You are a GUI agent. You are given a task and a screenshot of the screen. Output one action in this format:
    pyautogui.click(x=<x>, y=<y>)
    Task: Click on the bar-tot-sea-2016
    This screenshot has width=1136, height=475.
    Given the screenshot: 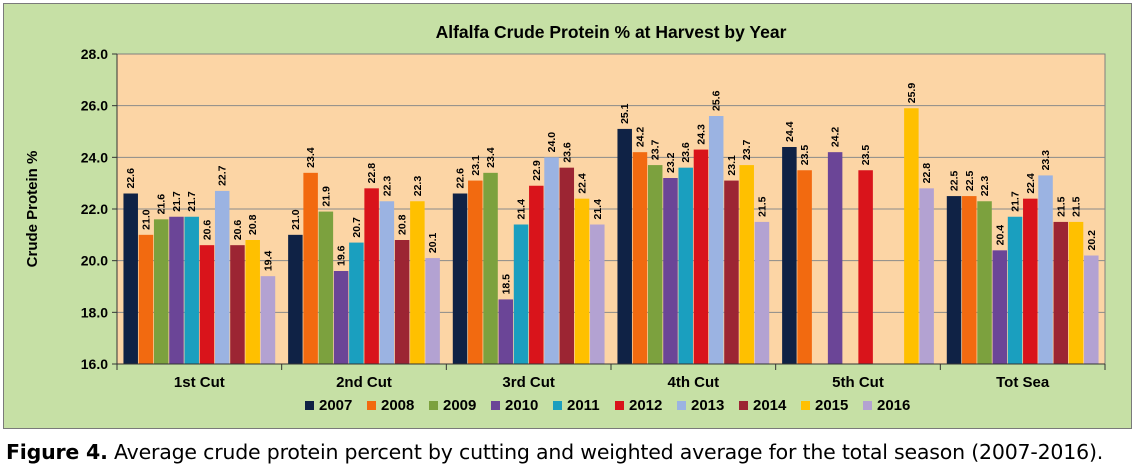 What is the action you would take?
    pyautogui.click(x=1091, y=309)
    